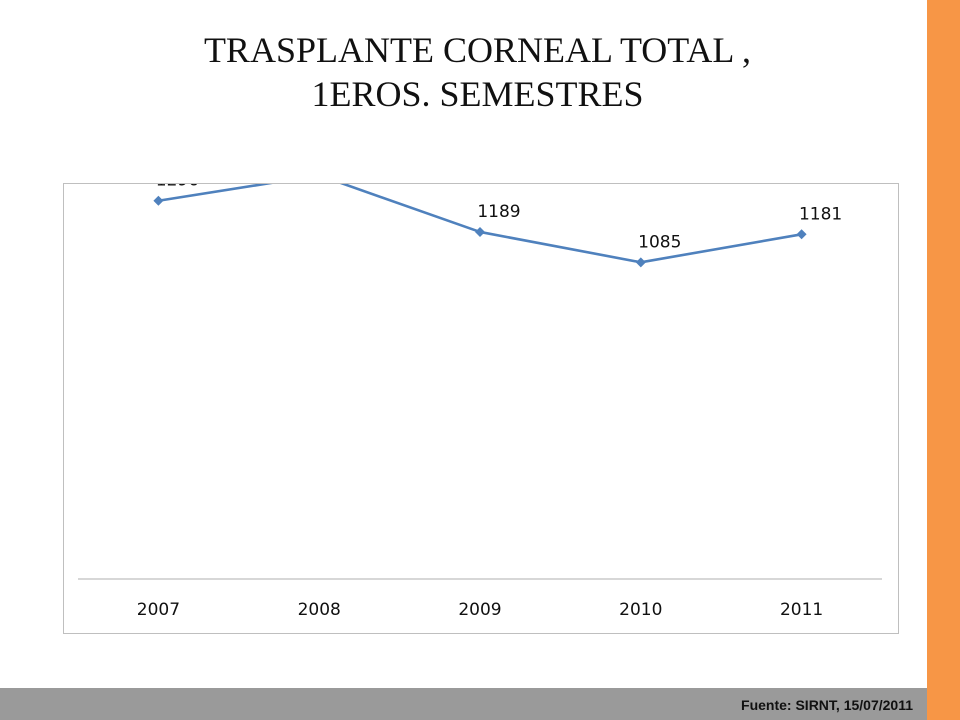  Describe the element at coordinates (640, 610) in the screenshot. I see `x-tick-label: 2010` at that location.